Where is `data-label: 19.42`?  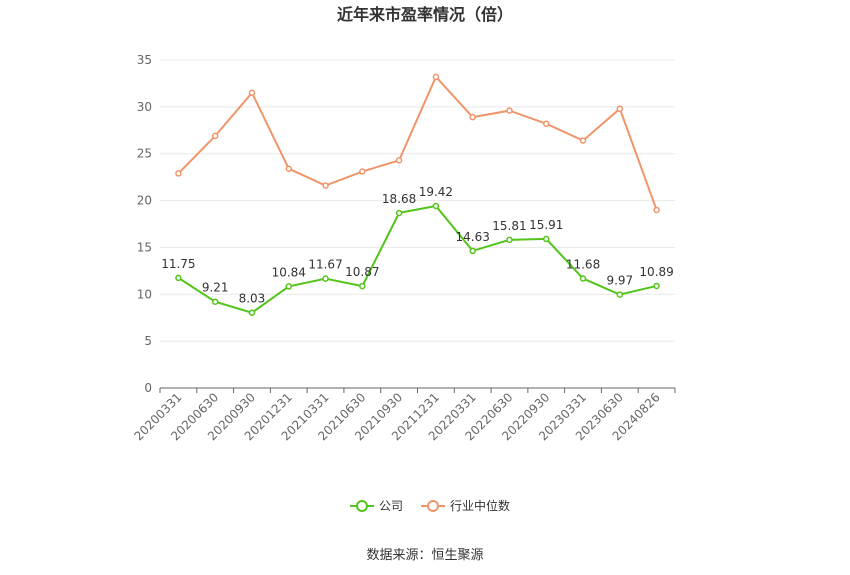 data-label: 19.42 is located at coordinates (436, 192).